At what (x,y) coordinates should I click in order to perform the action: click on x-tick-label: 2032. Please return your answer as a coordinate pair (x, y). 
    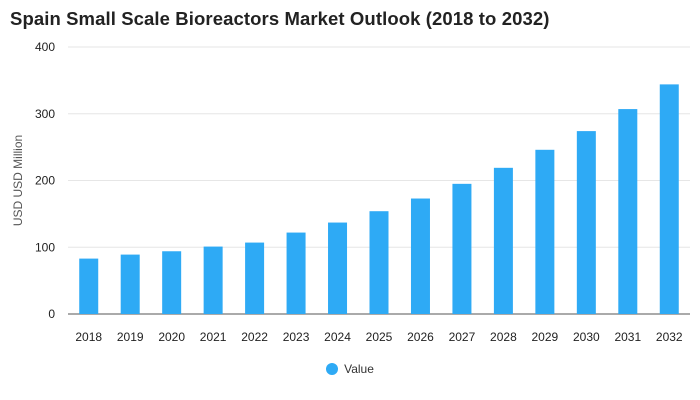
    Looking at the image, I should click on (669, 337).